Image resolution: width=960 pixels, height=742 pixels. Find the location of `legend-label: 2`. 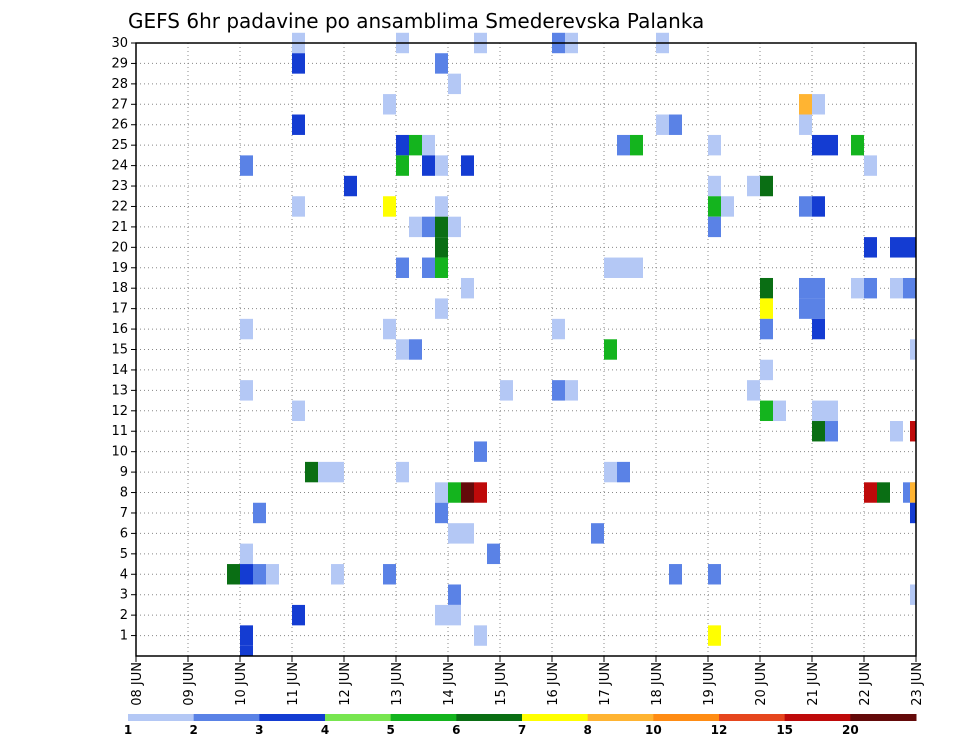

legend-label: 2 is located at coordinates (193, 730).